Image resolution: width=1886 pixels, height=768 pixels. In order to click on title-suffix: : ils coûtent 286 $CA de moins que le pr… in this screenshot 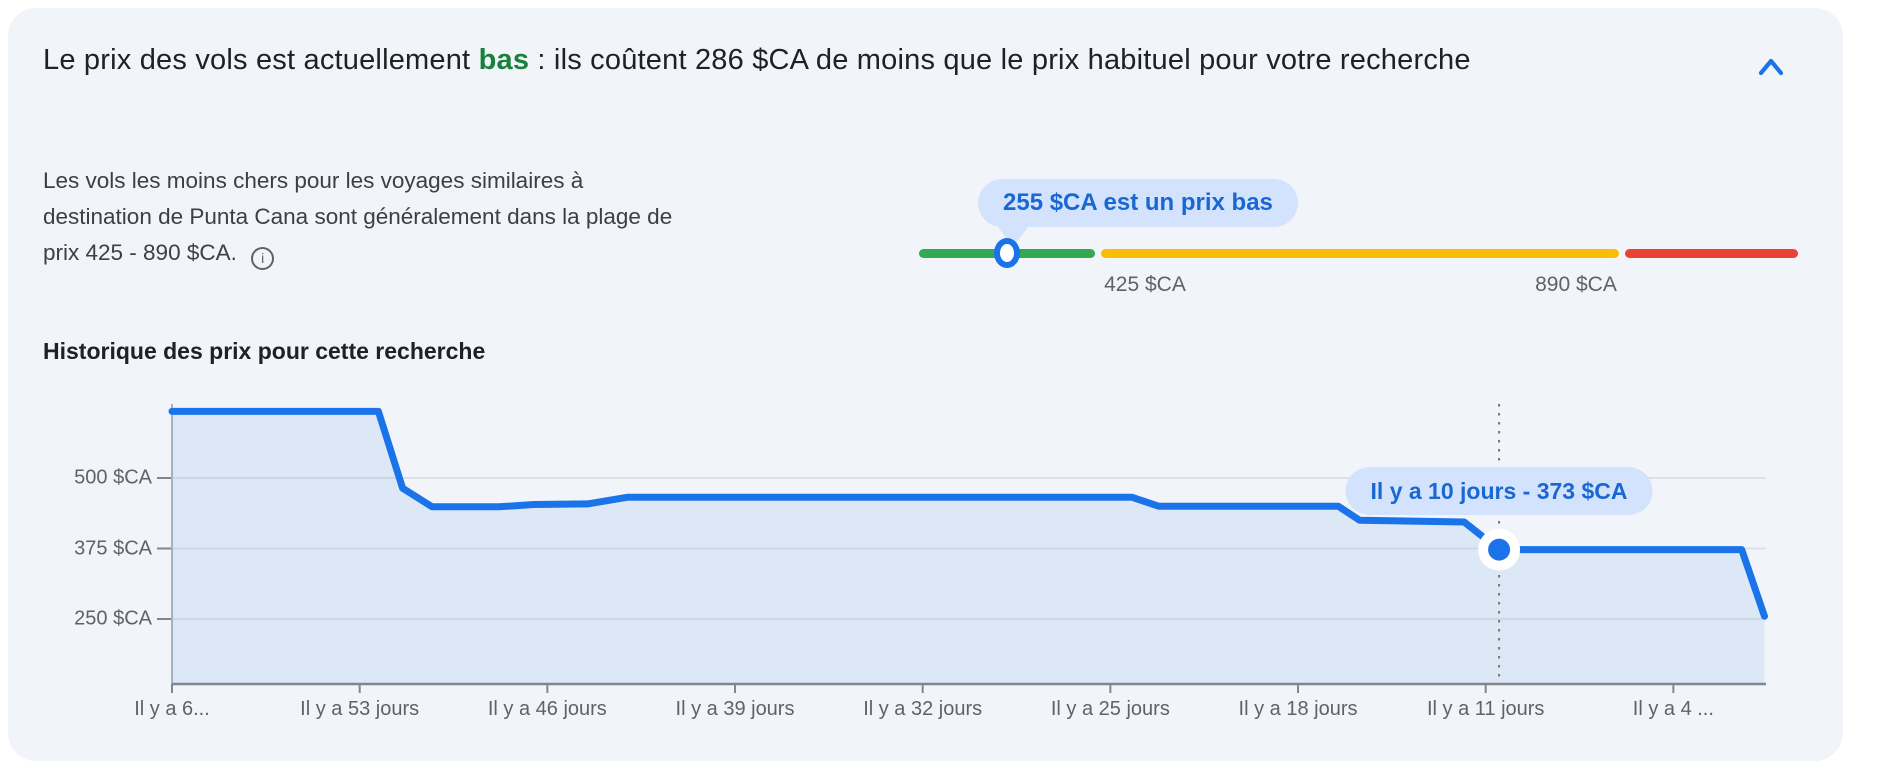, I will do `click(1000, 60)`.